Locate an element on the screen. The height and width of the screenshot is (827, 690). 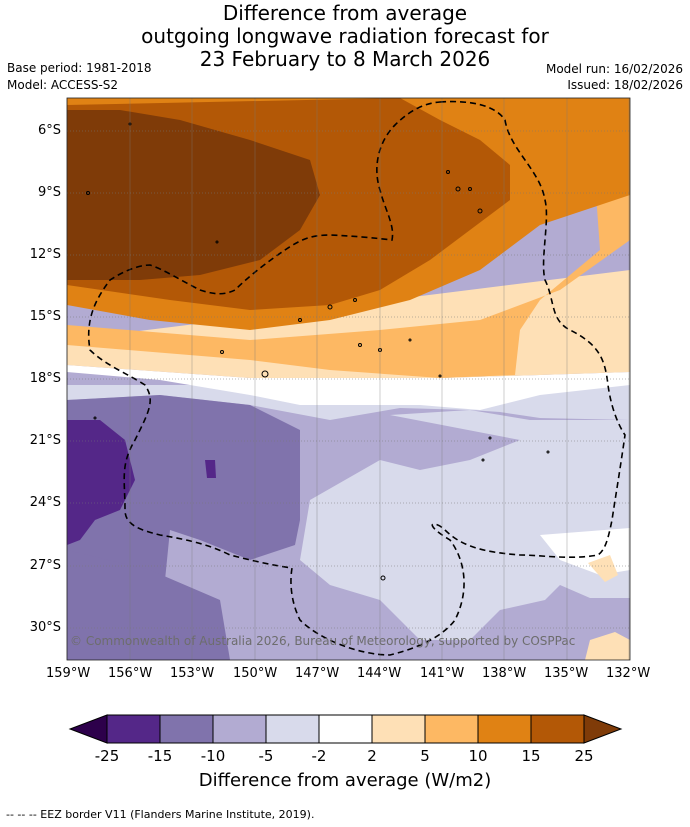
lat-label-18s: 18°S is located at coordinates (45, 378).